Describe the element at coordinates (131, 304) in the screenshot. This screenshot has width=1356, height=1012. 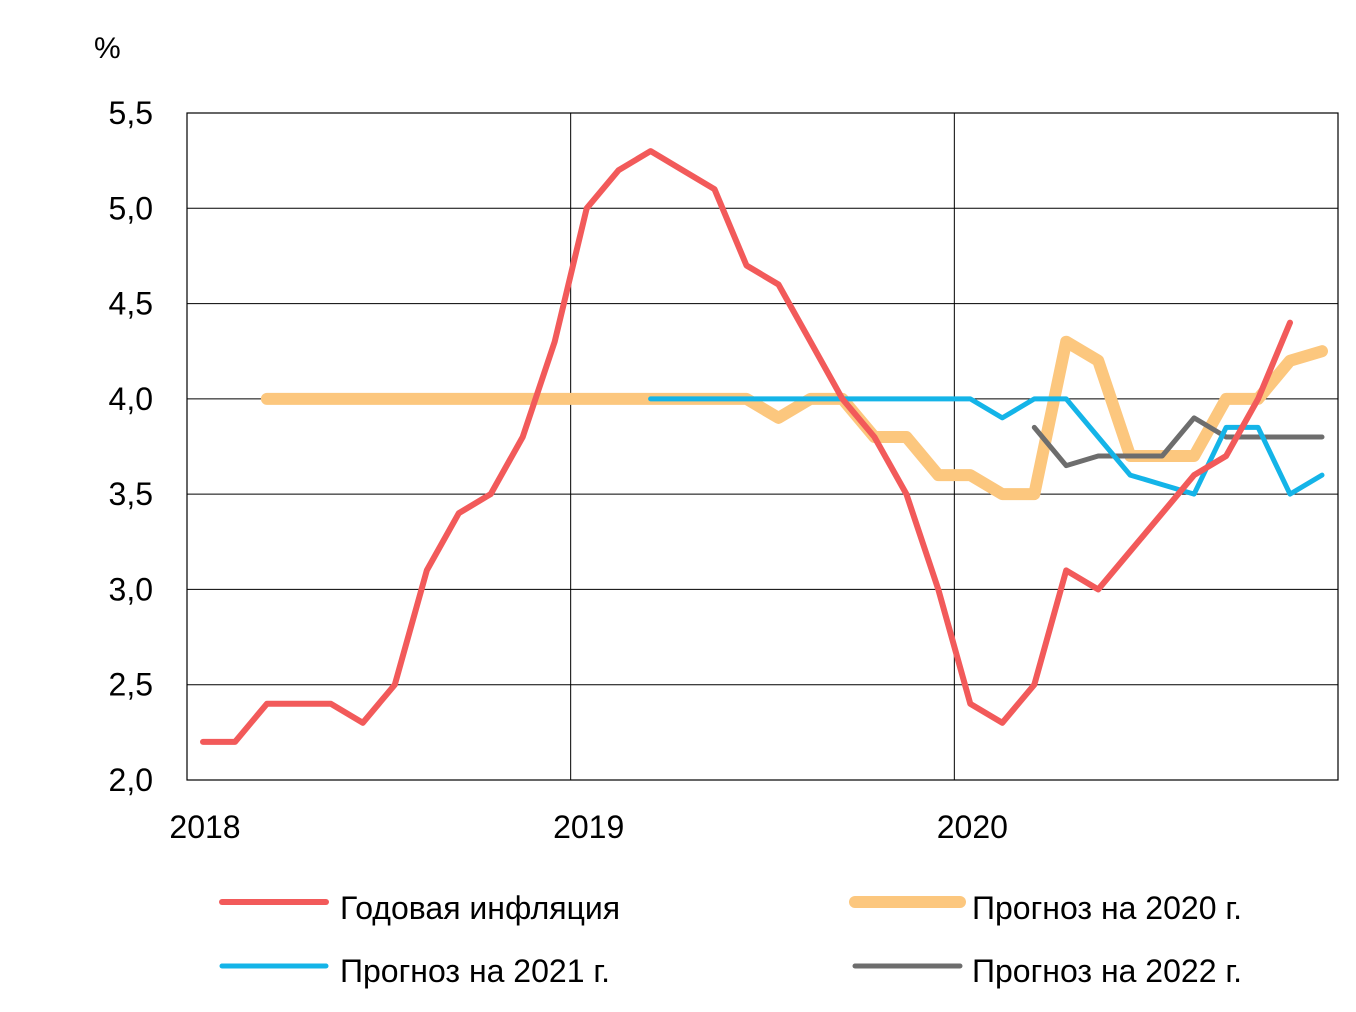
I see `y-tick-label: 4,5` at that location.